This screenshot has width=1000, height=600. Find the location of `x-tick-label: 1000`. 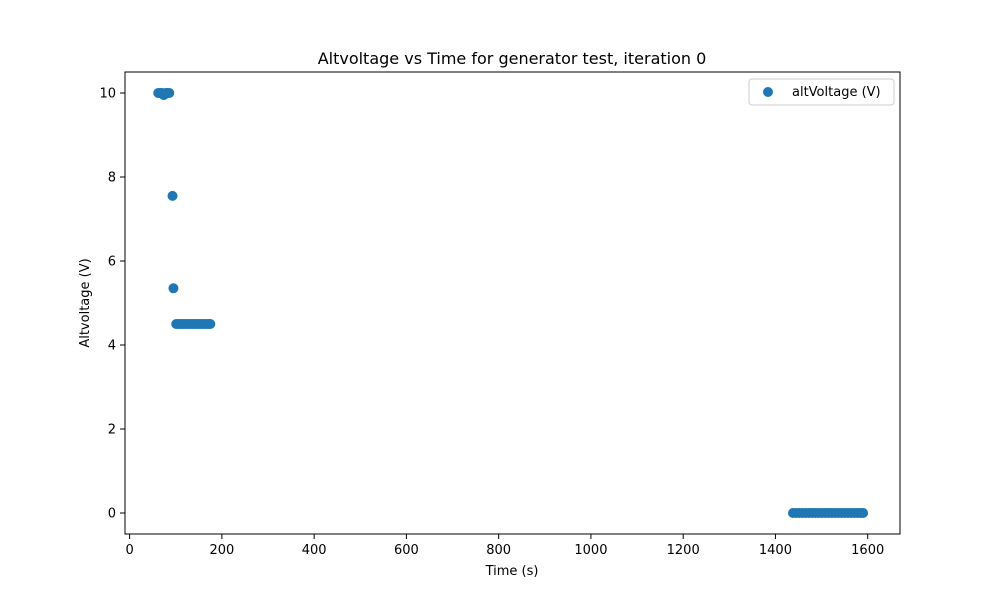

x-tick-label: 1000 is located at coordinates (590, 550).